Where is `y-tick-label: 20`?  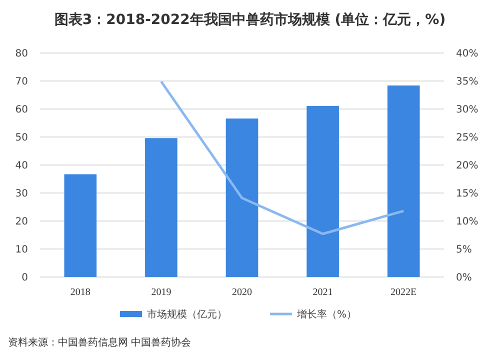 y-tick-label: 20 is located at coordinates (21, 222).